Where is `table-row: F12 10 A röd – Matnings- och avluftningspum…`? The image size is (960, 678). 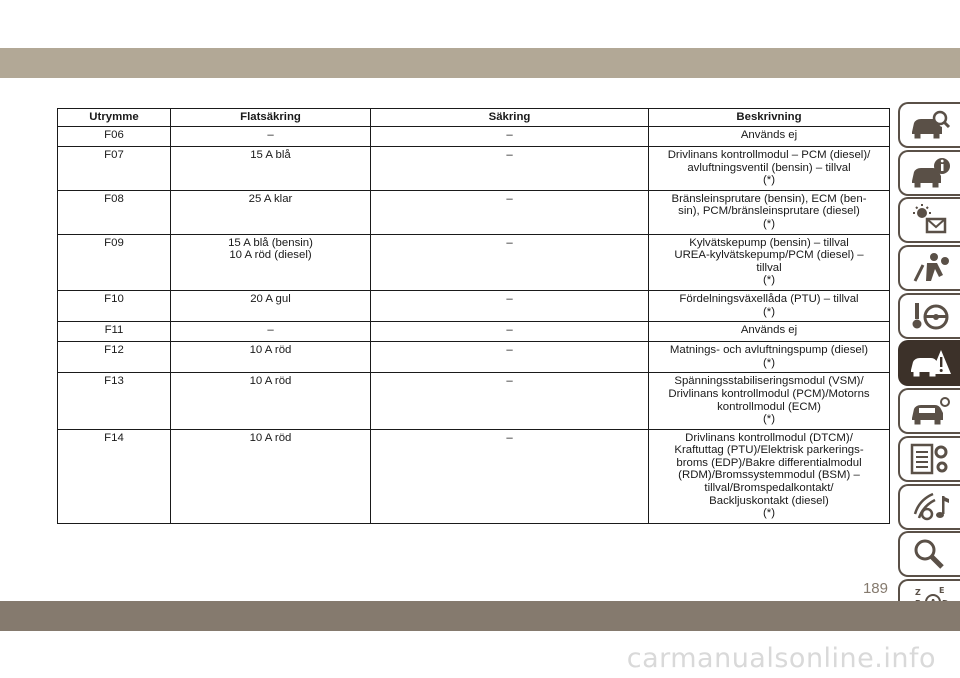 table-row: F12 10 A röd – Matnings- och avluftningspum… is located at coordinates (473, 357).